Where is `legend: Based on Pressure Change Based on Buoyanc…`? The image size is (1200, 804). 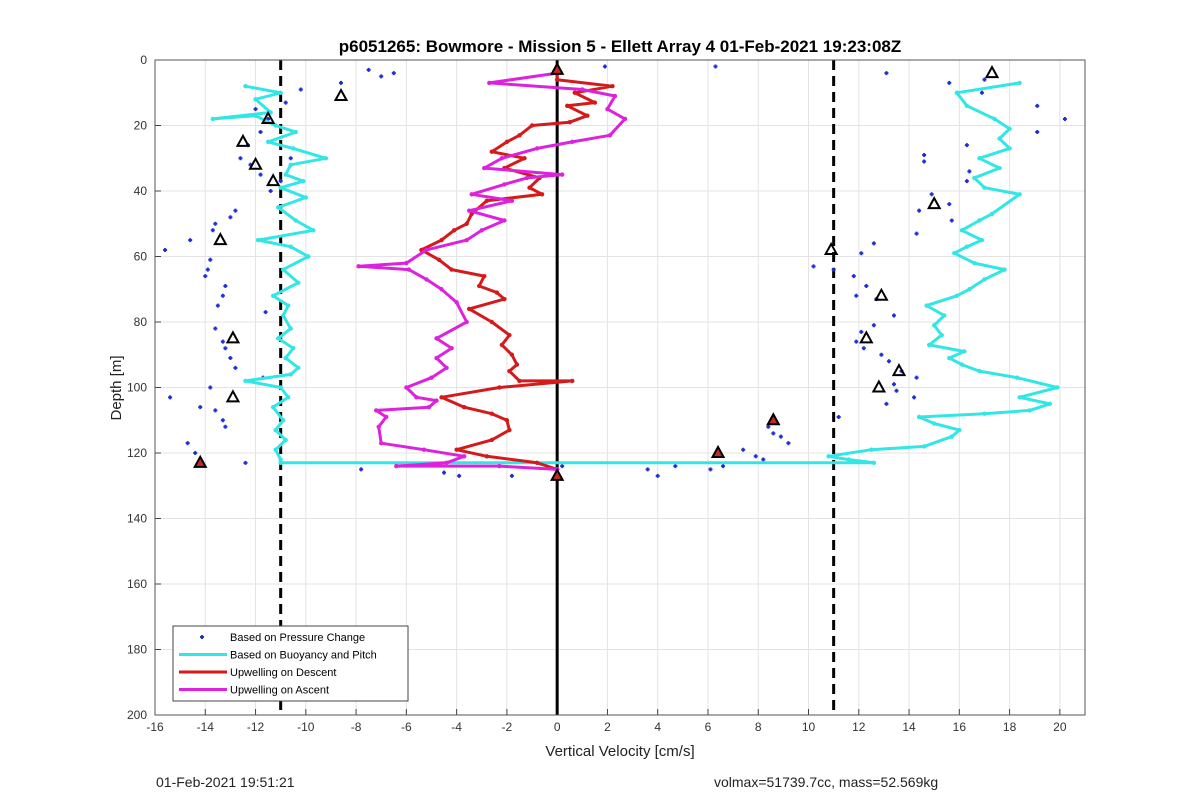
legend: Based on Pressure Change Based on Buoyanc… is located at coordinates (290, 663).